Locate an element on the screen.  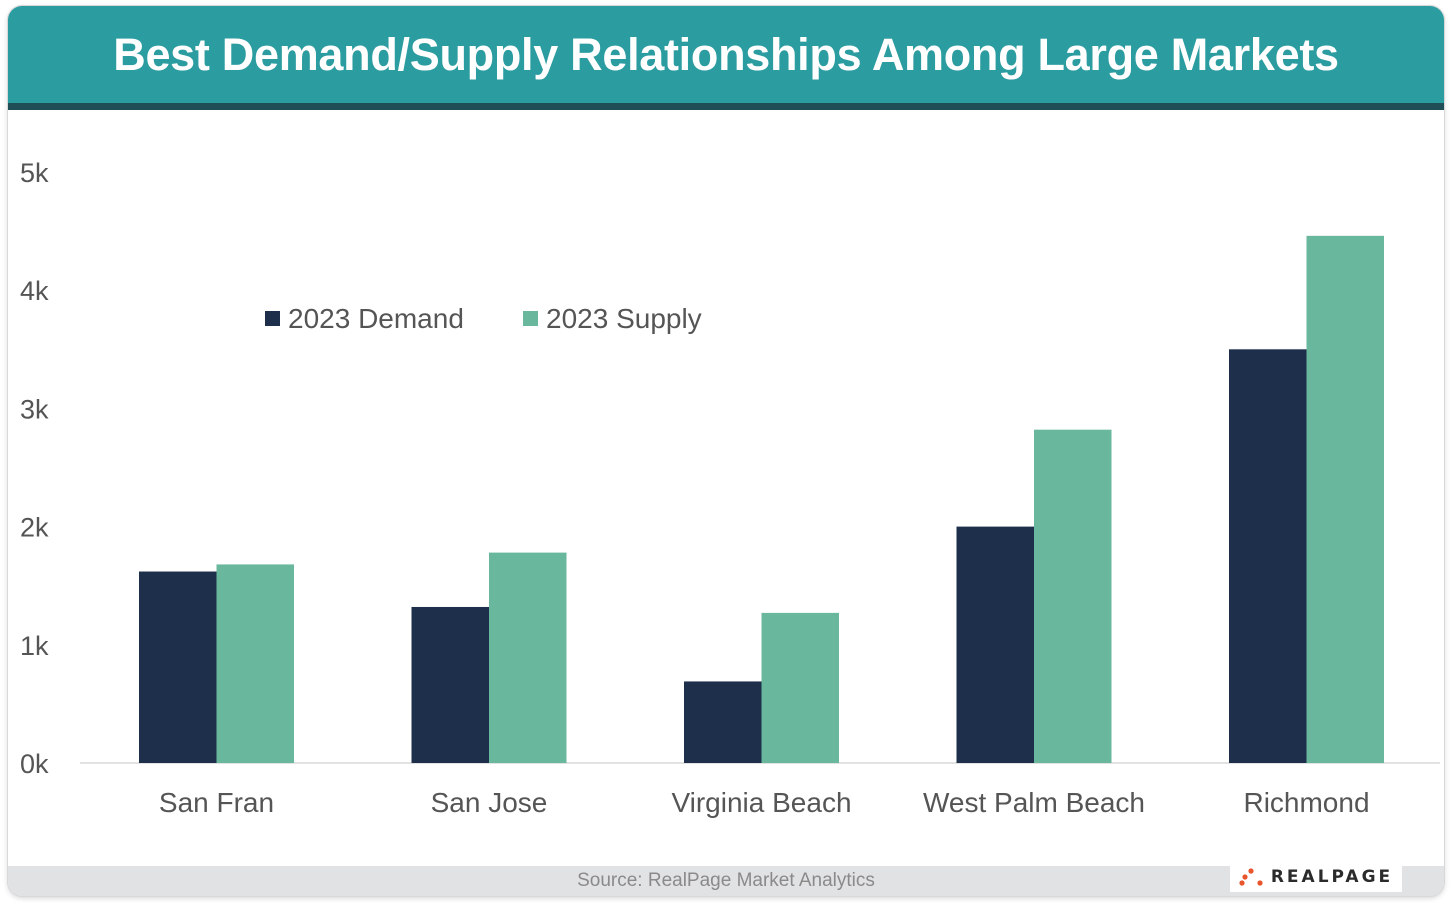
realpage-dots-icon is located at coordinates (1251, 877).